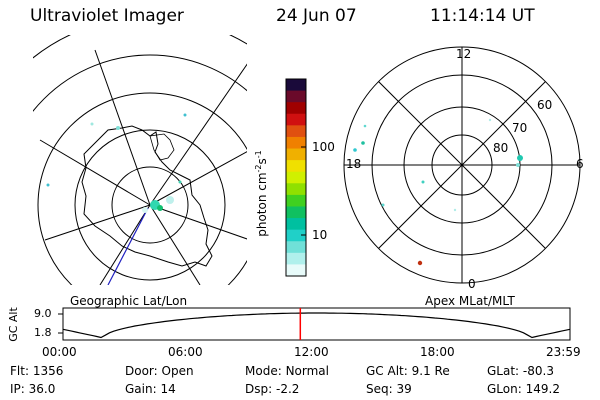 The width and height of the screenshot is (600, 400). What do you see at coordinates (470, 301) in the screenshot?
I see `apex-caption: Apex MLat/MLT` at bounding box center [470, 301].